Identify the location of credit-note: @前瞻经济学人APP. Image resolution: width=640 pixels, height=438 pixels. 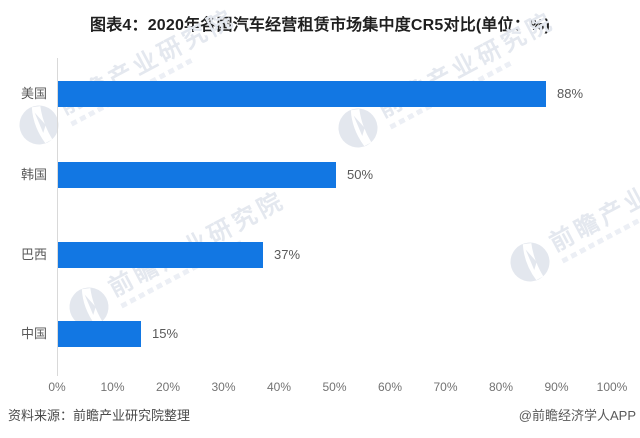
(577, 415).